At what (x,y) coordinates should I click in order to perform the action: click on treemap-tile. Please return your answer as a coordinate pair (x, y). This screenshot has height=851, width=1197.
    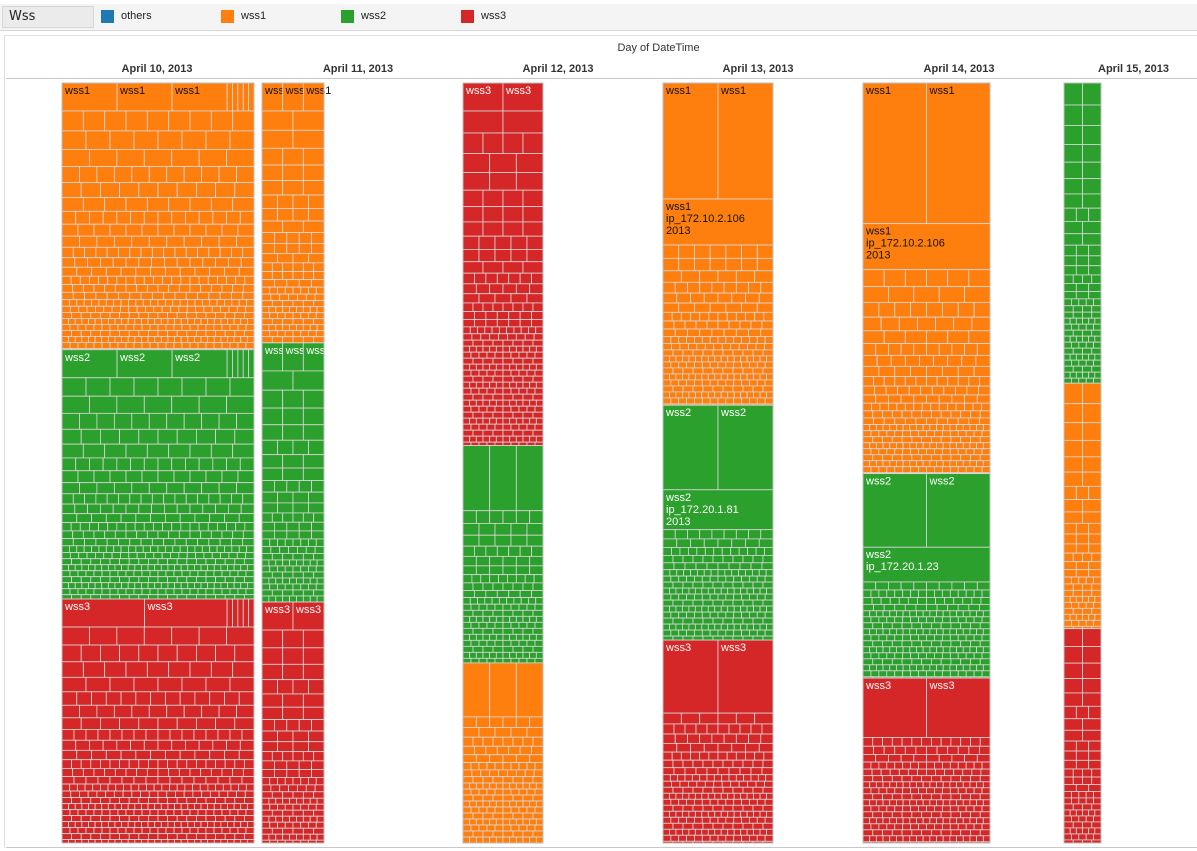
    Looking at the image, I should click on (718, 222).